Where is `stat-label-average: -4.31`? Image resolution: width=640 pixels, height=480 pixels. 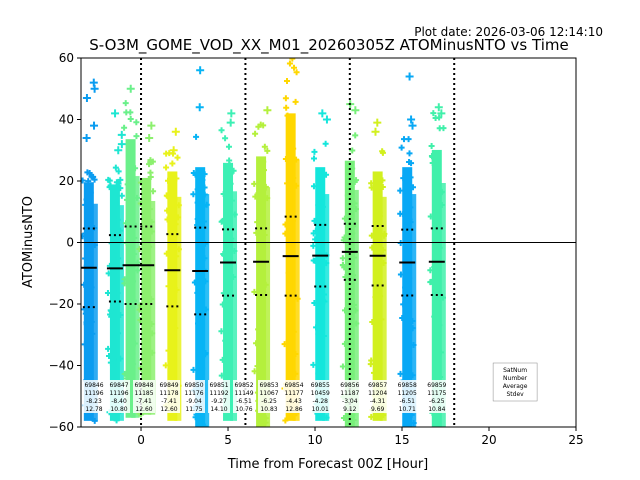
stat-label-average: -4.31 is located at coordinates (378, 401).